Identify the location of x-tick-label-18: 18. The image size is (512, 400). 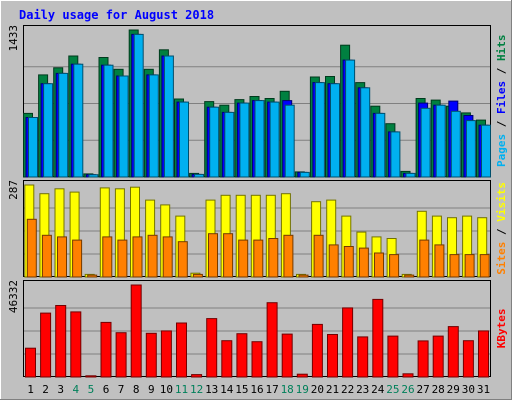
(287, 389).